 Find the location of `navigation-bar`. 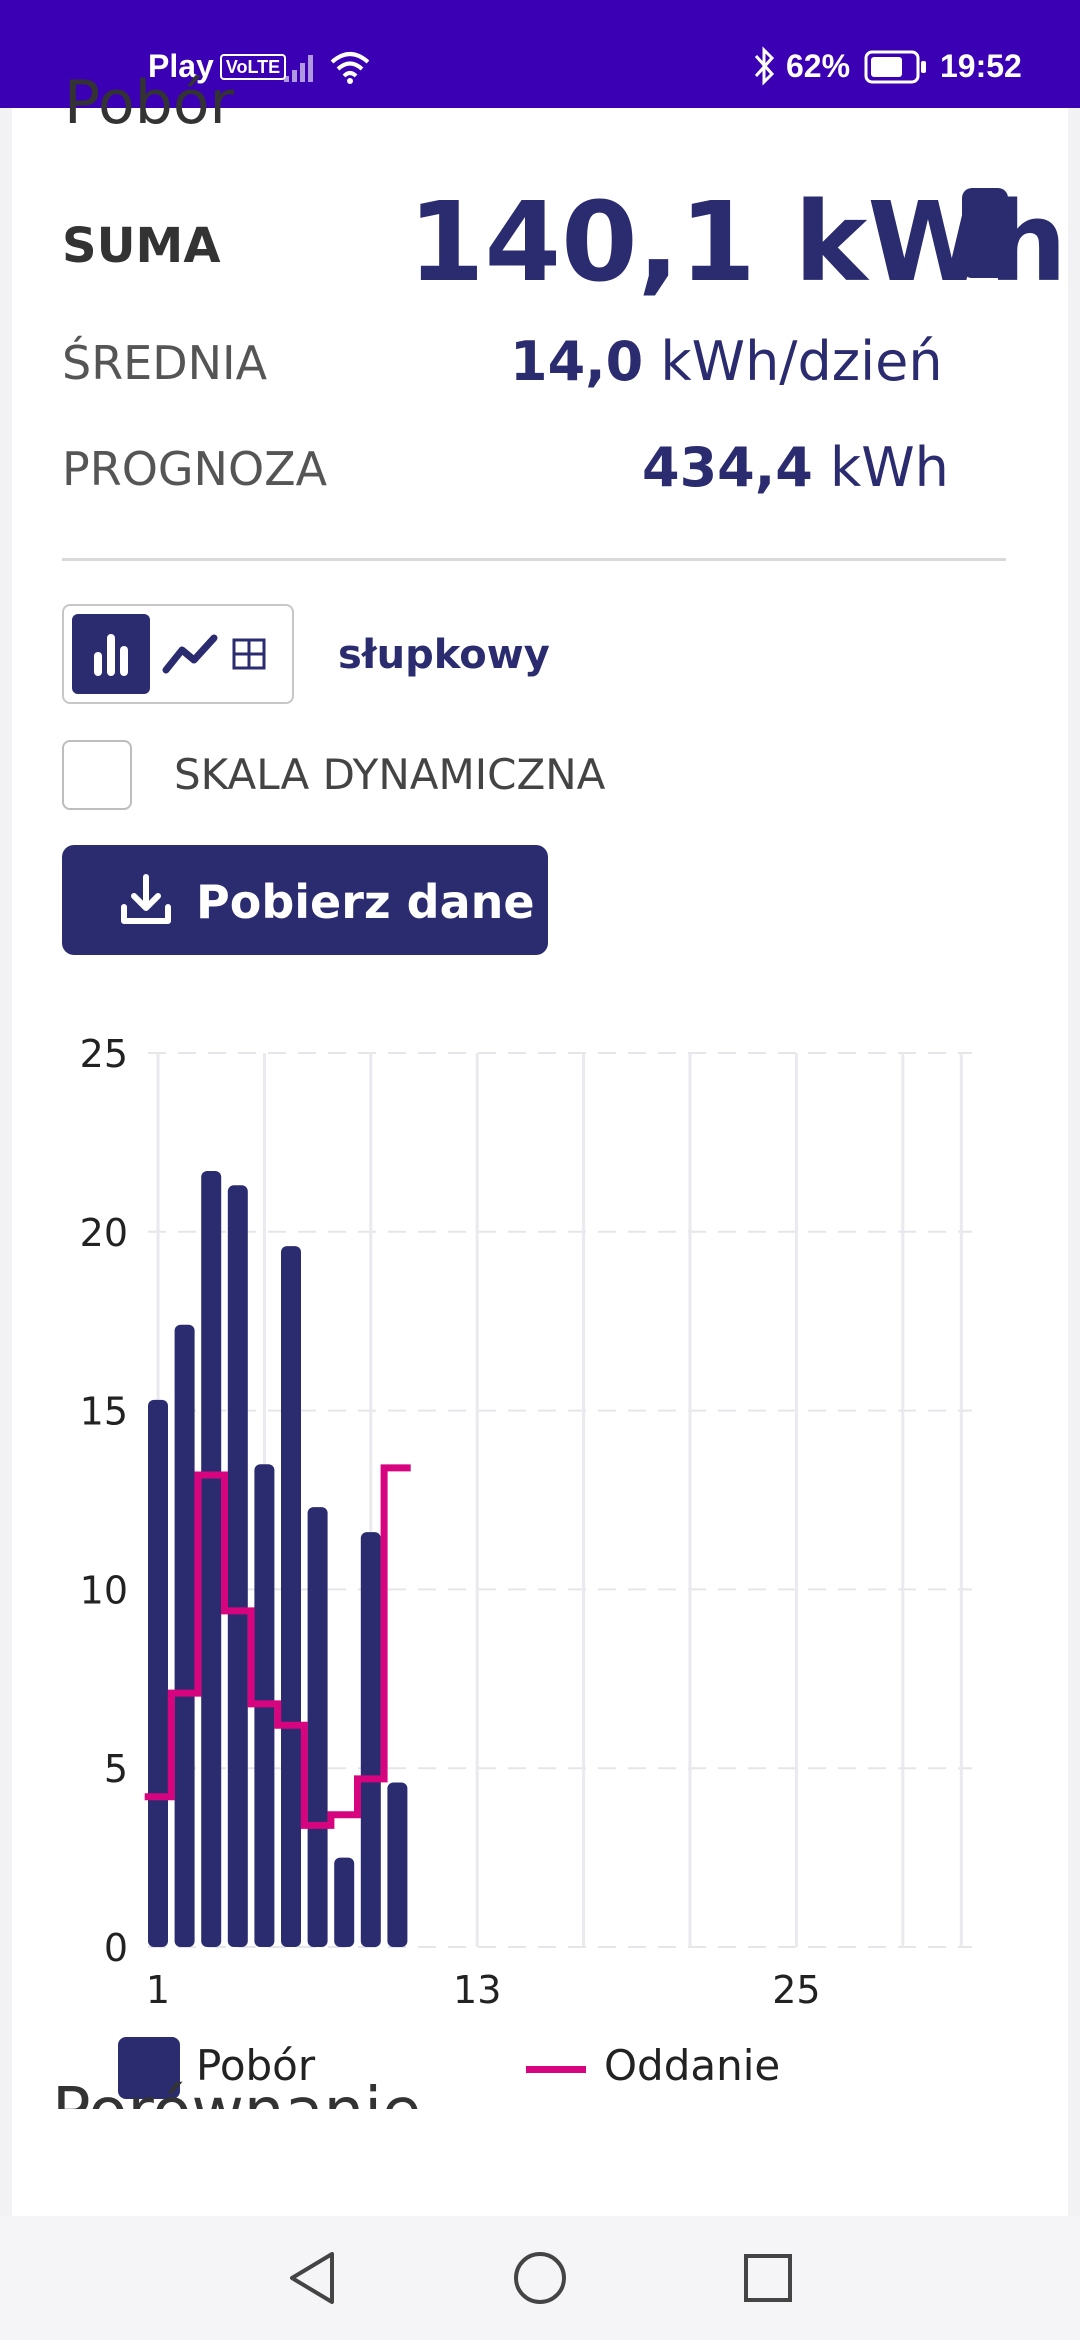

navigation-bar is located at coordinates (540, 2278).